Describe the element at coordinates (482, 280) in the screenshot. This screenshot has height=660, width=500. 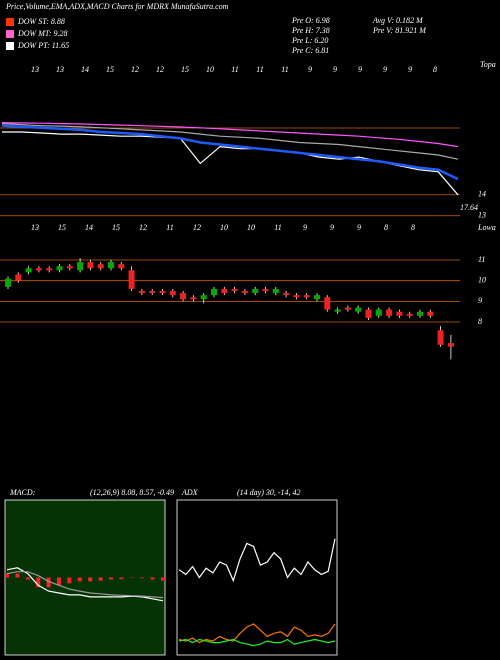
I see `y-tick-label: 10` at that location.